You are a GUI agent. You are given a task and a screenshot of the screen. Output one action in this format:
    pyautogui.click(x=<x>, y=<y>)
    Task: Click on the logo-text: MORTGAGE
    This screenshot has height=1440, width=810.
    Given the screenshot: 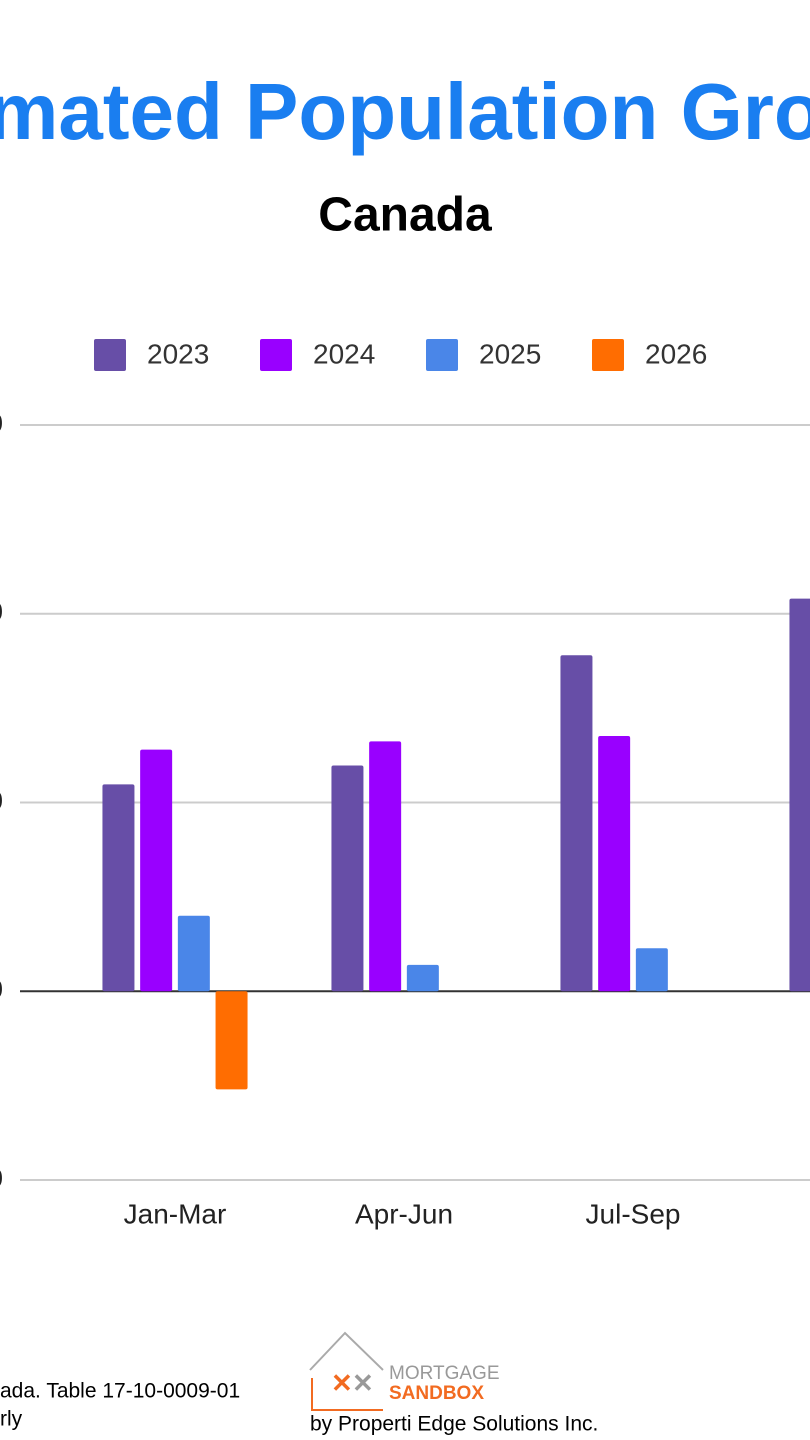 What is the action you would take?
    pyautogui.click(x=444, y=1373)
    